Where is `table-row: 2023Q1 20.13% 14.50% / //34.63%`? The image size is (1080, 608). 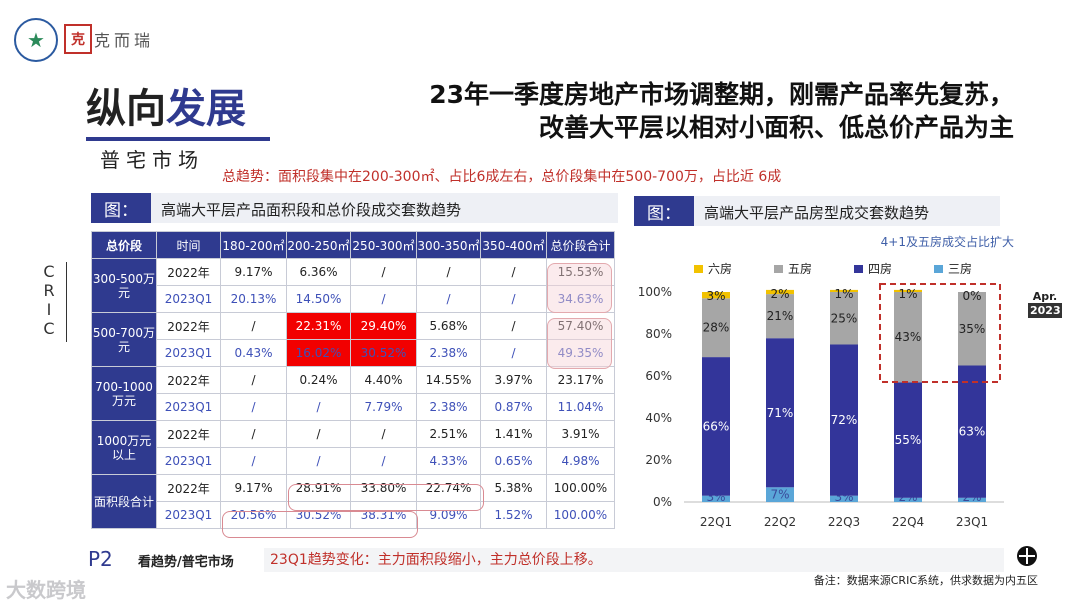 table-row: 2023Q1 20.13% 14.50% / //34.63% is located at coordinates (353, 299).